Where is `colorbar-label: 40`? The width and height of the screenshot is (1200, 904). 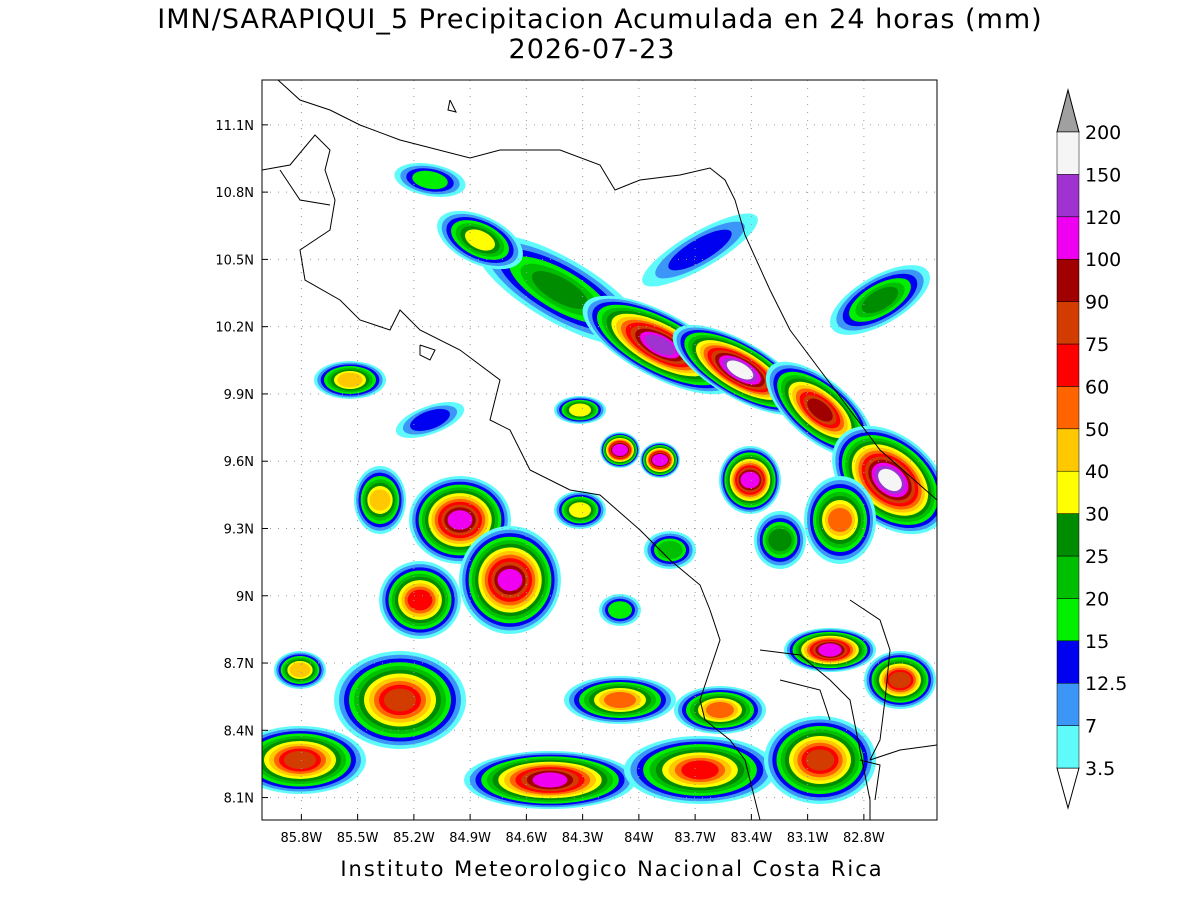 colorbar-label: 40 is located at coordinates (1097, 472).